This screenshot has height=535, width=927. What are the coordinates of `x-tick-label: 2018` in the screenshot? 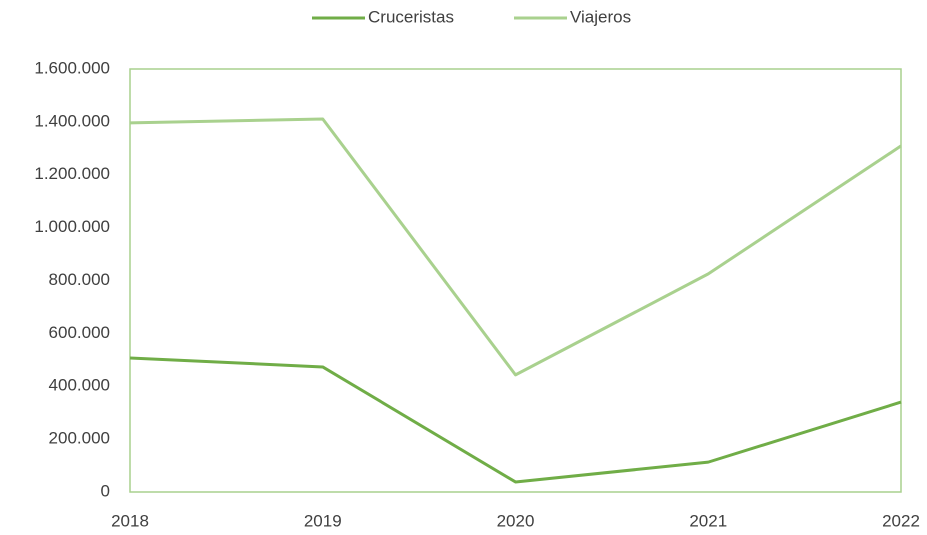 It's located at (130, 520).